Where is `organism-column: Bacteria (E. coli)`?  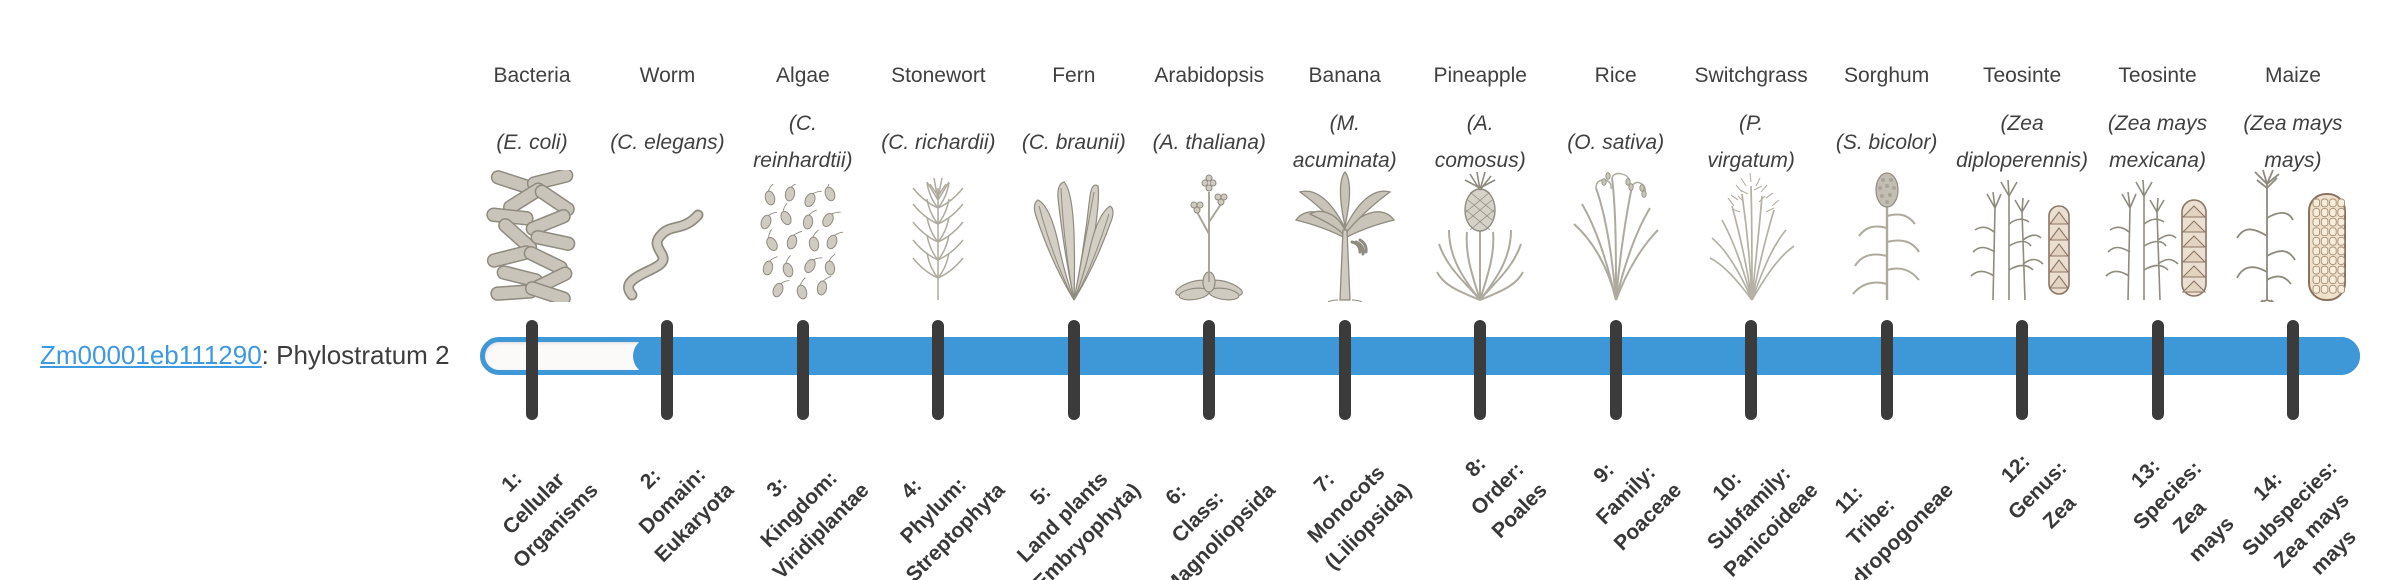 organism-column: Bacteria (E. coli) is located at coordinates (532, 151).